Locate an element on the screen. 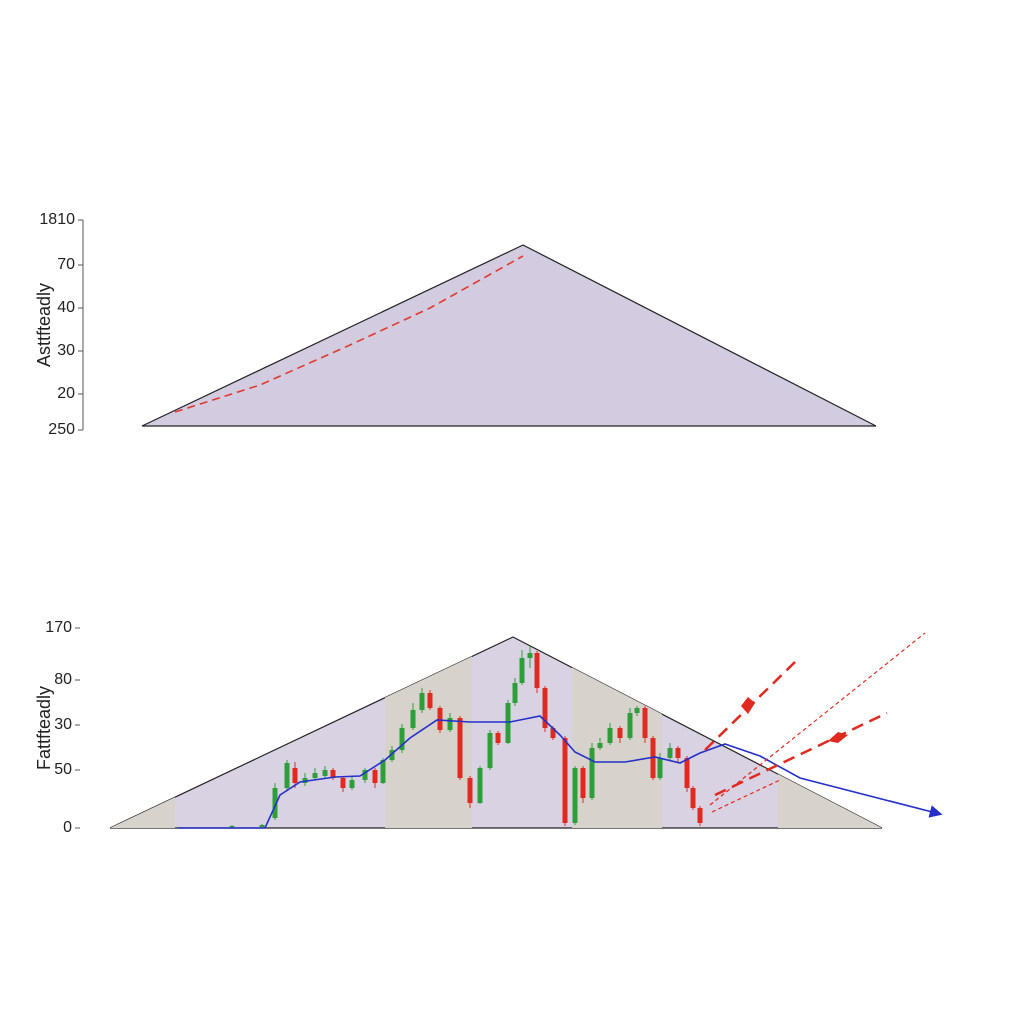 Image resolution: width=1024 pixels, height=1024 pixels. y-tick-label: 170 is located at coordinates (58, 627).